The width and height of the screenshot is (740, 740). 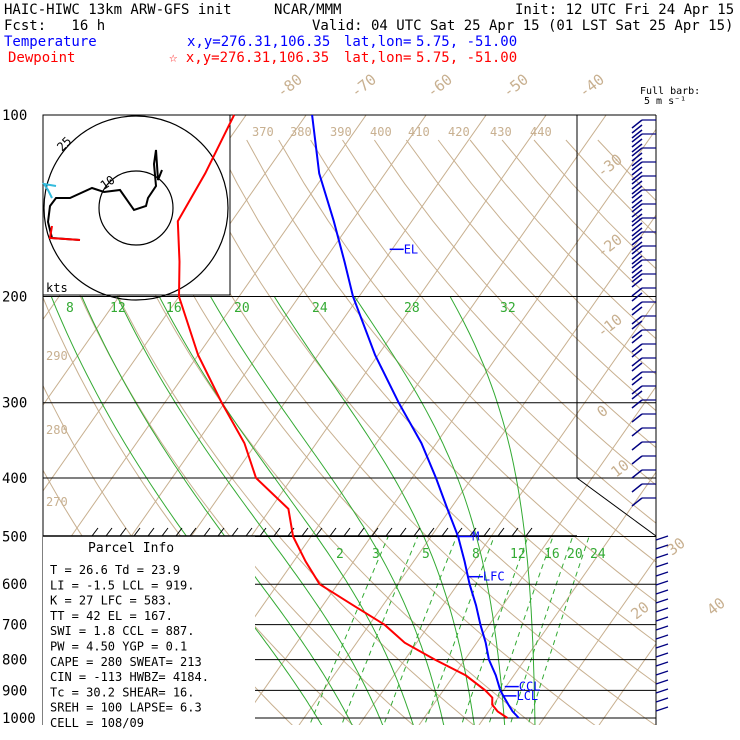 I want to click on pressure-tick-label: 400, so click(x=14, y=479).